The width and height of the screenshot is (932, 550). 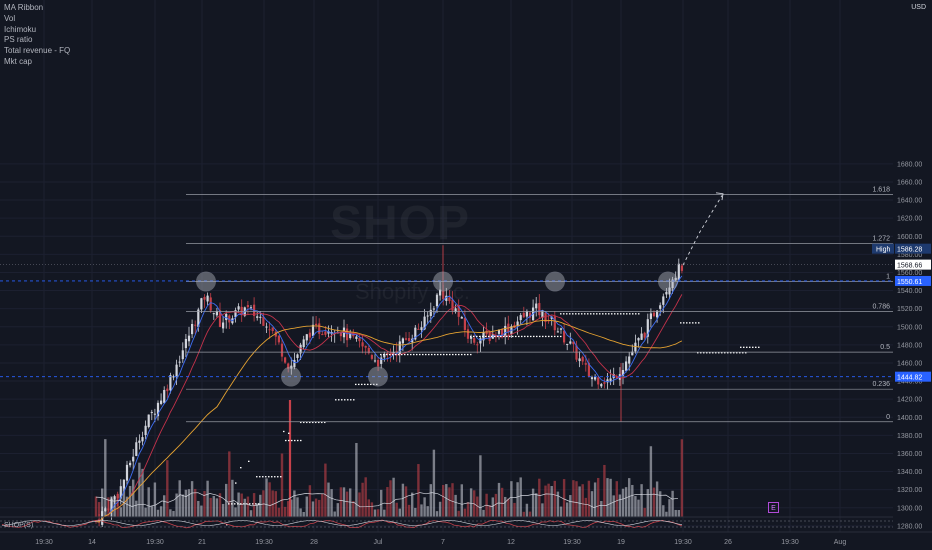 What do you see at coordinates (909, 237) in the screenshot?
I see `price-axis-tick: 1600.00` at bounding box center [909, 237].